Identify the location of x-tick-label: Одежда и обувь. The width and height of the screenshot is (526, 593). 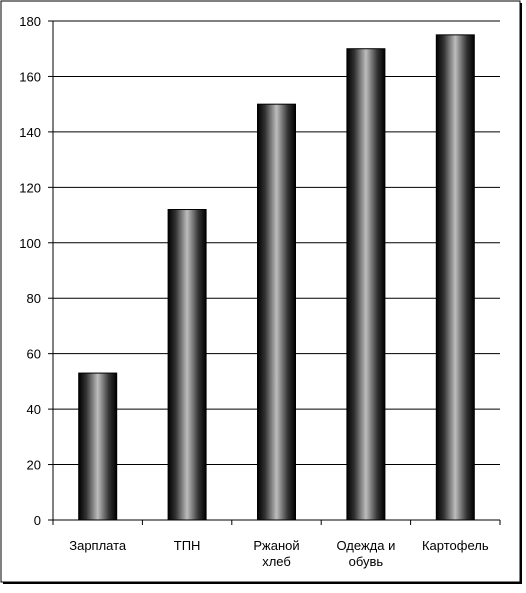
(365, 553).